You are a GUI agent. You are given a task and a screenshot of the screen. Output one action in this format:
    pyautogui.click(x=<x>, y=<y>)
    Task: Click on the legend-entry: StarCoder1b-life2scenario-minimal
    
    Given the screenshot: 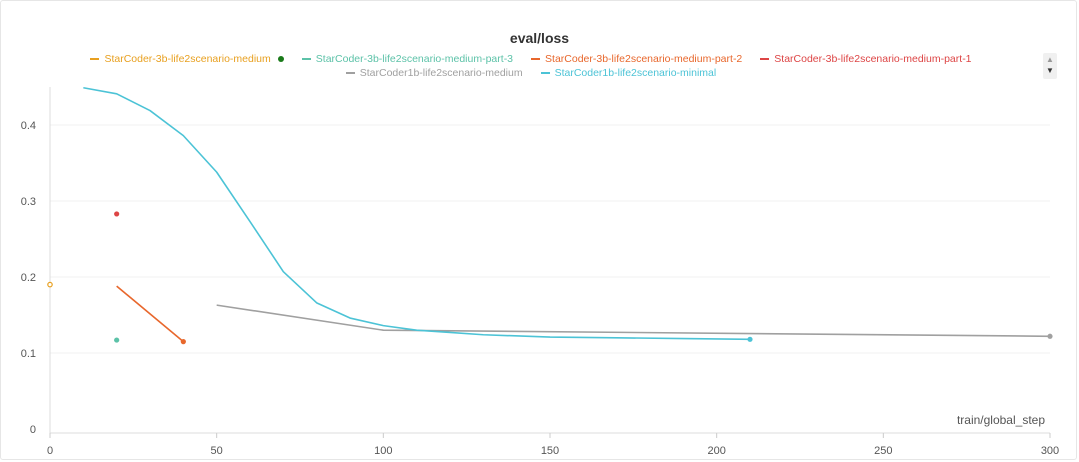 What is the action you would take?
    pyautogui.click(x=628, y=73)
    